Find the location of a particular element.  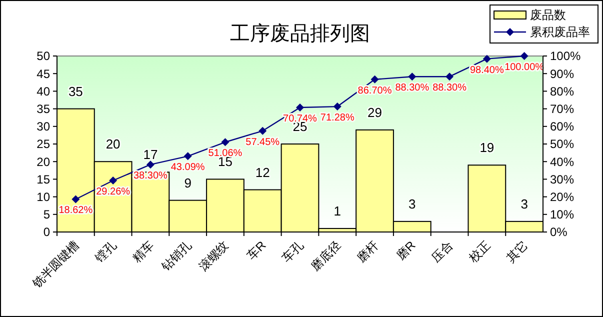

data-label: 29 is located at coordinates (375, 112).